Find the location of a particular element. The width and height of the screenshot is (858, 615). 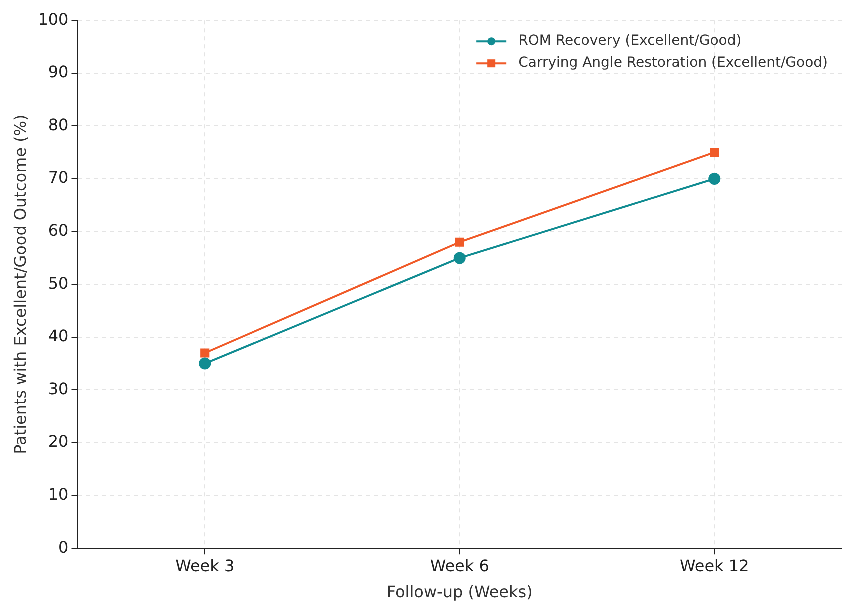

y-tick-label: 50 is located at coordinates (58, 283).